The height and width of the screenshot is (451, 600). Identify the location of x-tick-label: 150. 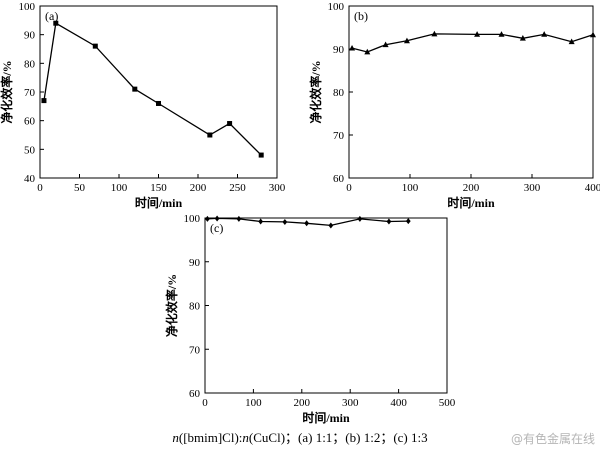
(158, 188).